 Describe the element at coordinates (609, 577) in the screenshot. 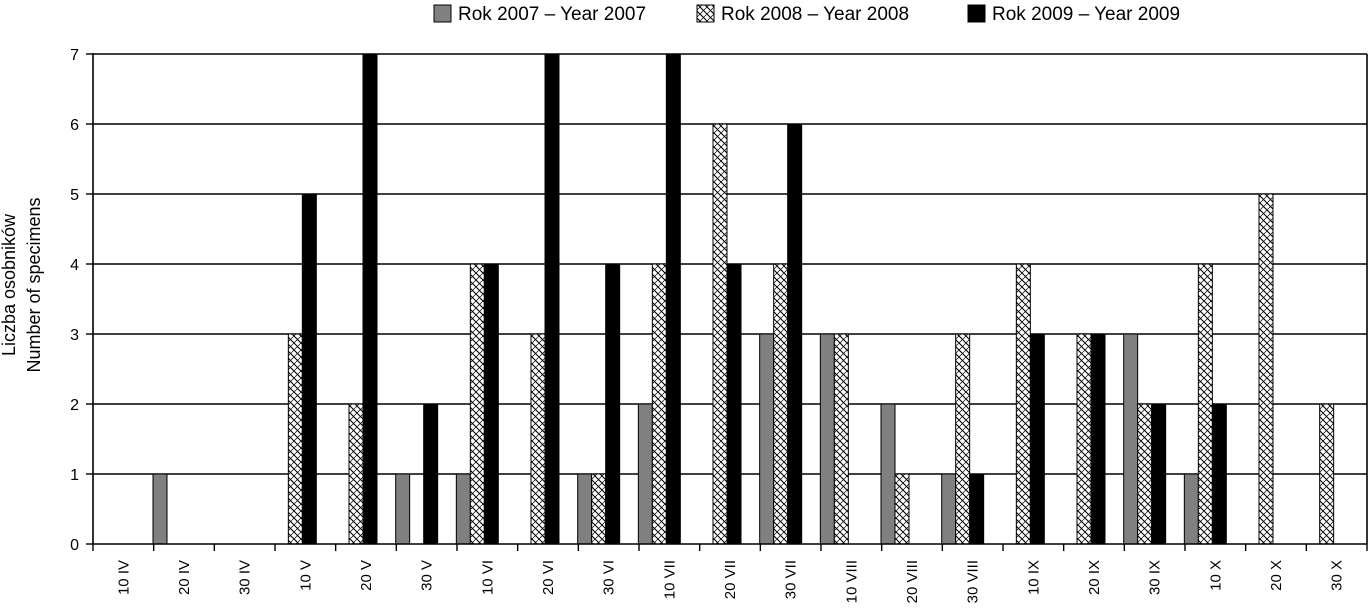

I see `x-tick-label-8: 30 VI` at that location.